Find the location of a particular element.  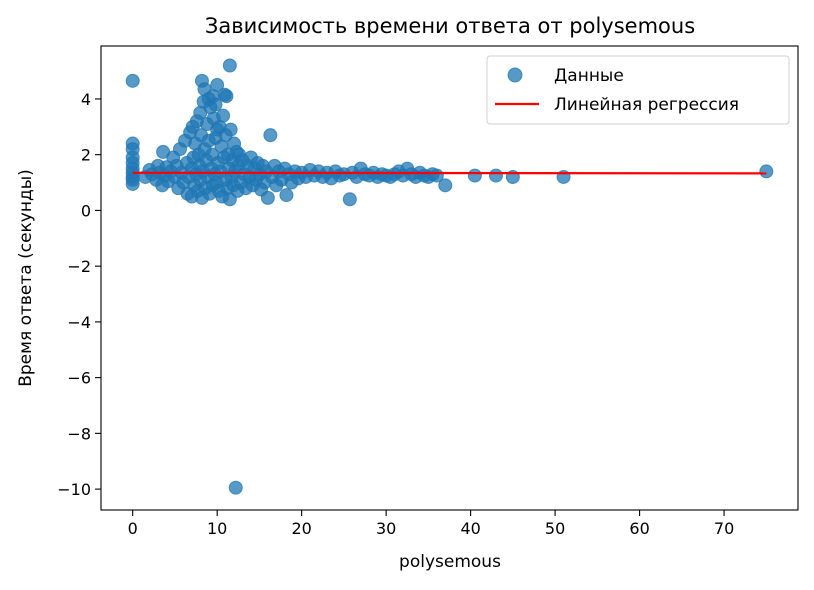

legend-label-data: Данные is located at coordinates (589, 76).